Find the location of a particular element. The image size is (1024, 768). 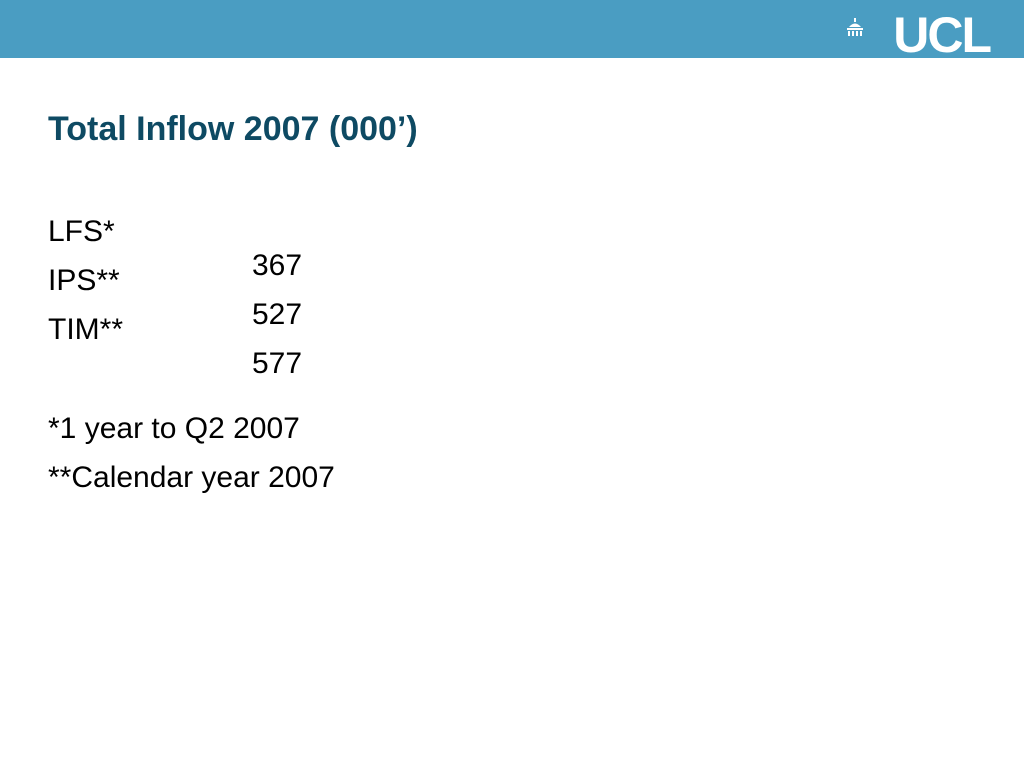

table-row: TIM** 577 is located at coordinates (175, 346).